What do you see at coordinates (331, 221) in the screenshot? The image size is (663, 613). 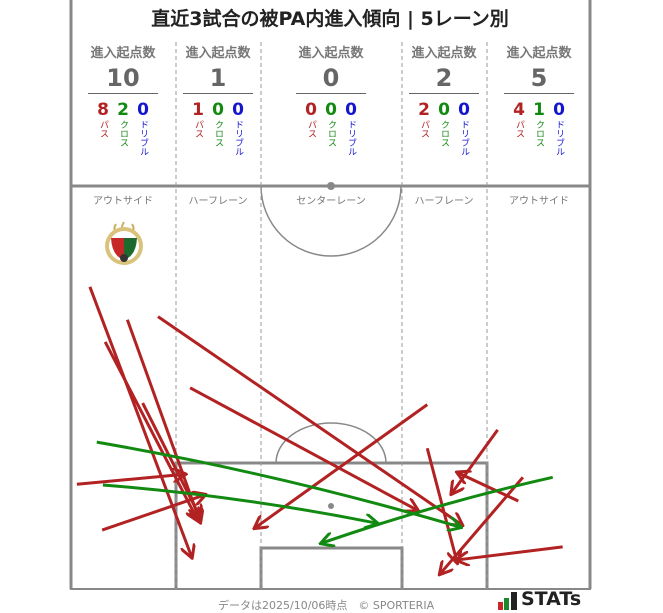 I see `center-circle` at bounding box center [331, 221].